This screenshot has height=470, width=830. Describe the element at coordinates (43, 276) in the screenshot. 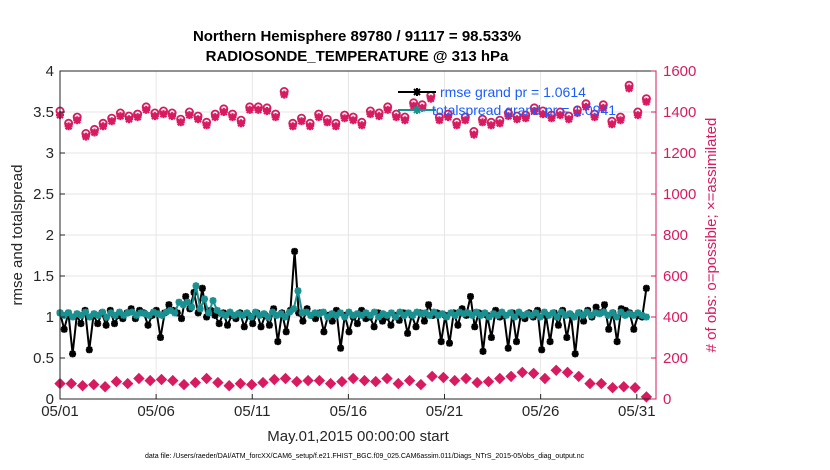

I see `left-tick-label: 1.5` at that location.